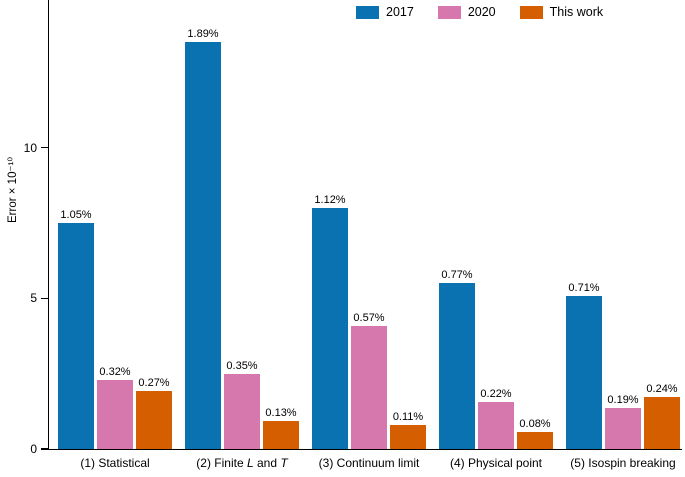 This screenshot has width=685, height=477. What do you see at coordinates (242, 365) in the screenshot?
I see `bar-value-label: 0.35%` at bounding box center [242, 365].